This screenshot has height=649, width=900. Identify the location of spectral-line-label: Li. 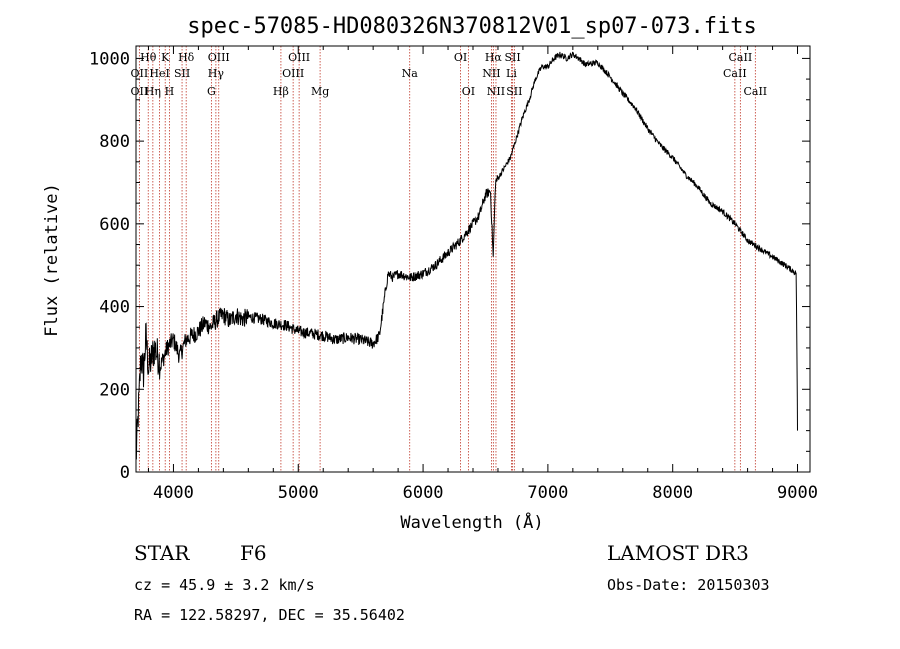
(511, 73).